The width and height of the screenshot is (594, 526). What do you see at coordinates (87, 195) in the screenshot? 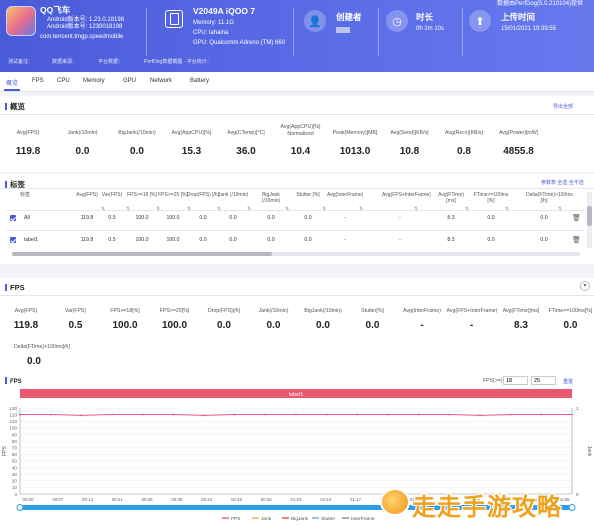
I see `labels-column-header: Avg(FPS)` at bounding box center [87, 195].